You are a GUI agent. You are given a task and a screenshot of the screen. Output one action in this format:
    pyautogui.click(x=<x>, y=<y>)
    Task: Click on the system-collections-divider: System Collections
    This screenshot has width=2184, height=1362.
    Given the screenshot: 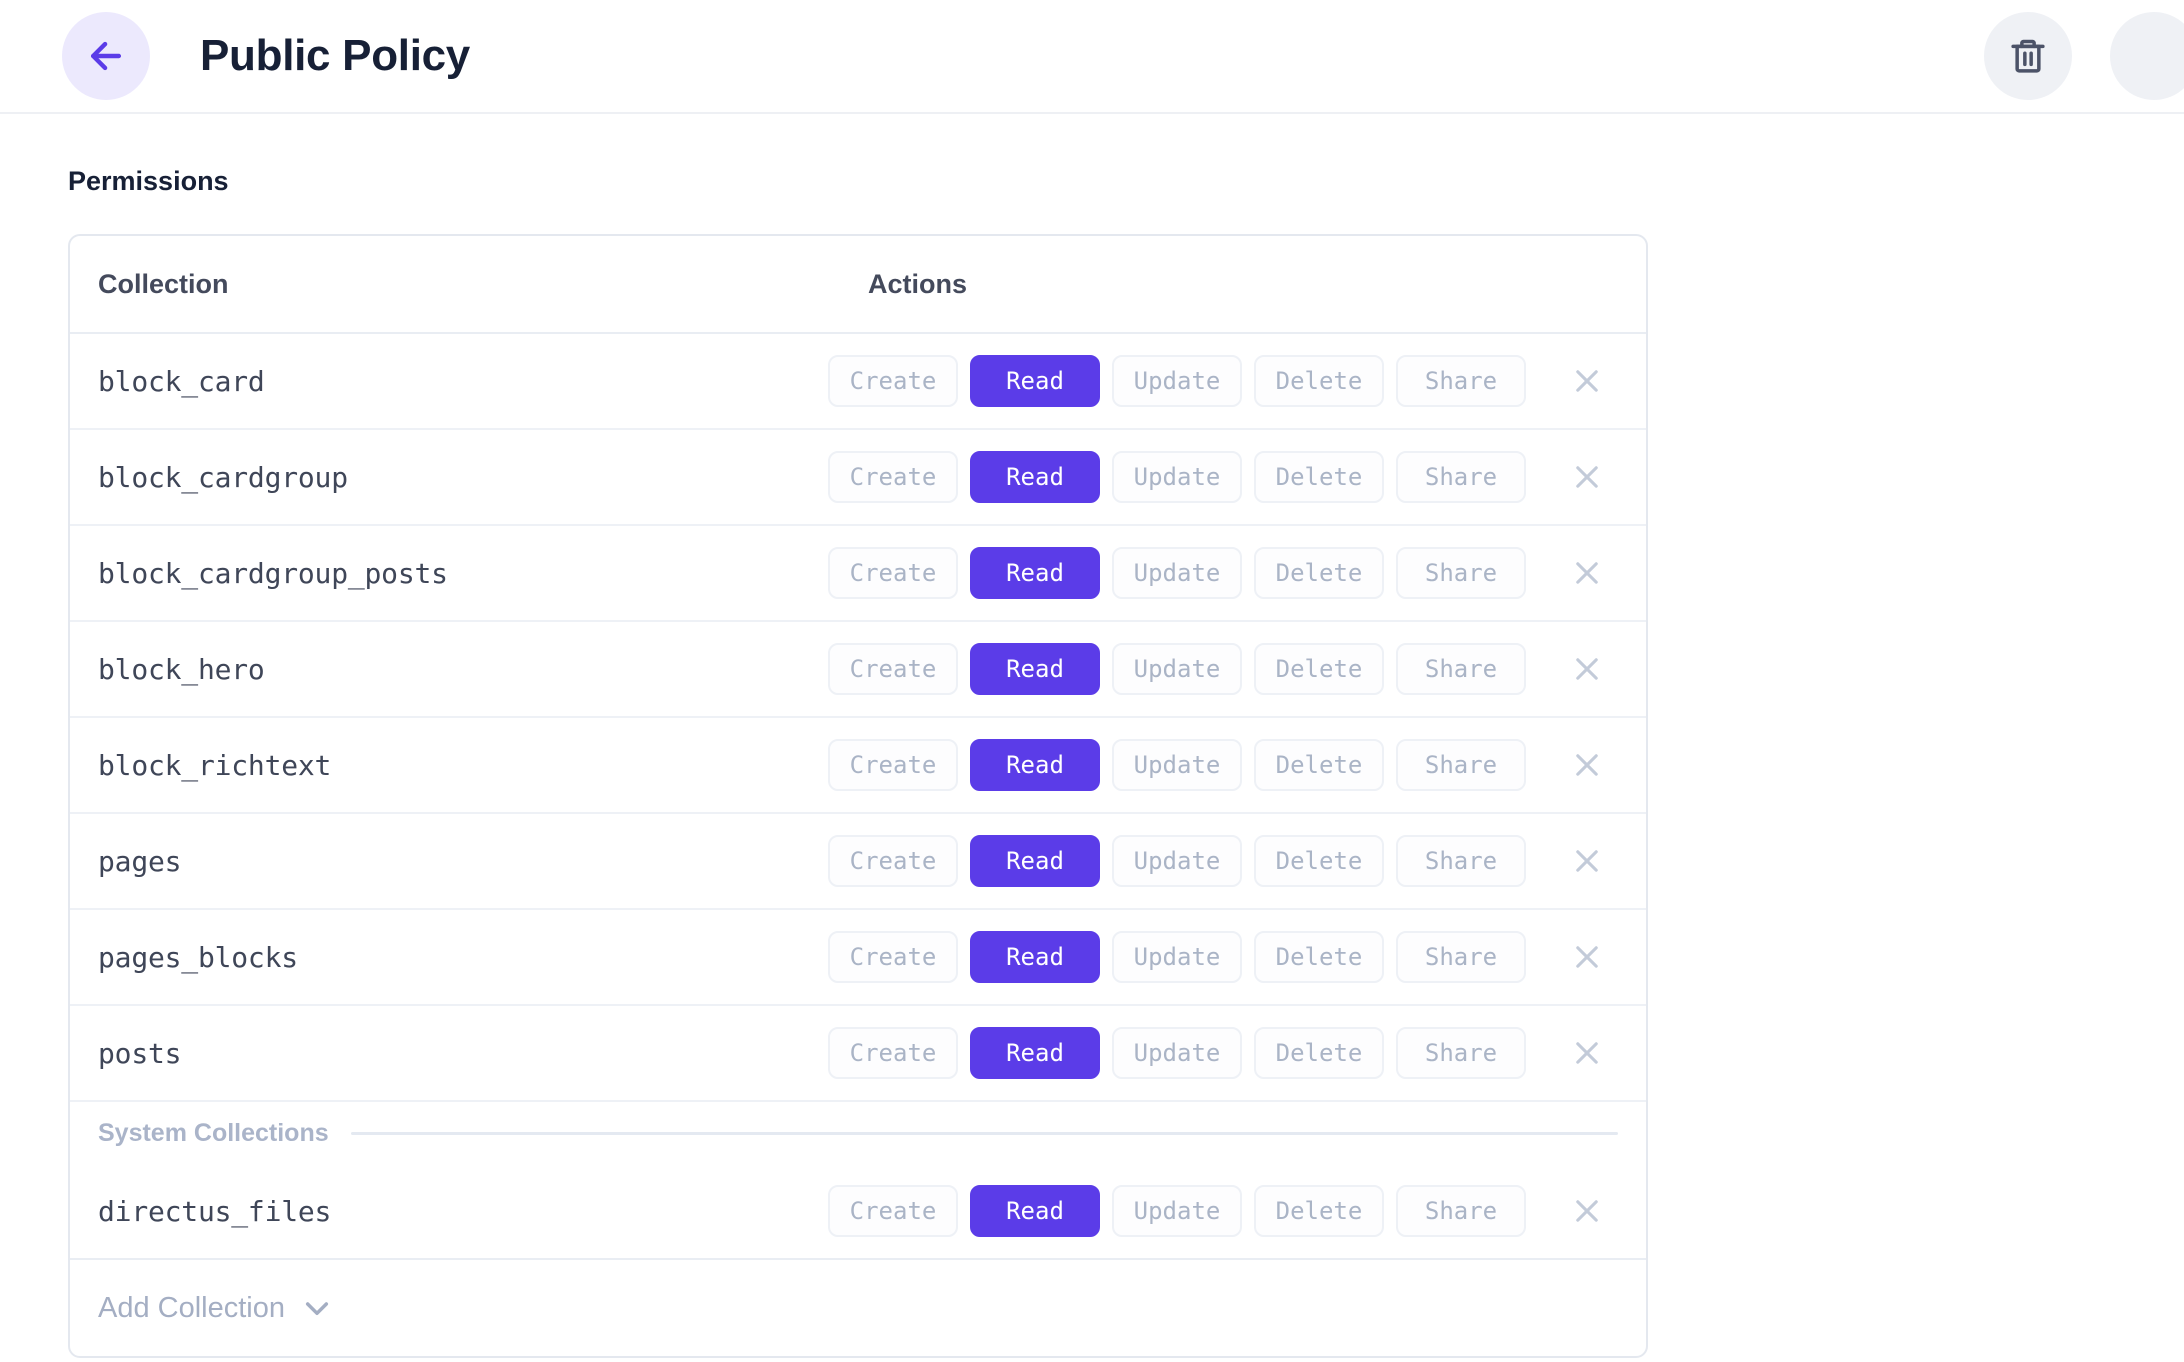 What is the action you would take?
    pyautogui.click(x=858, y=1133)
    